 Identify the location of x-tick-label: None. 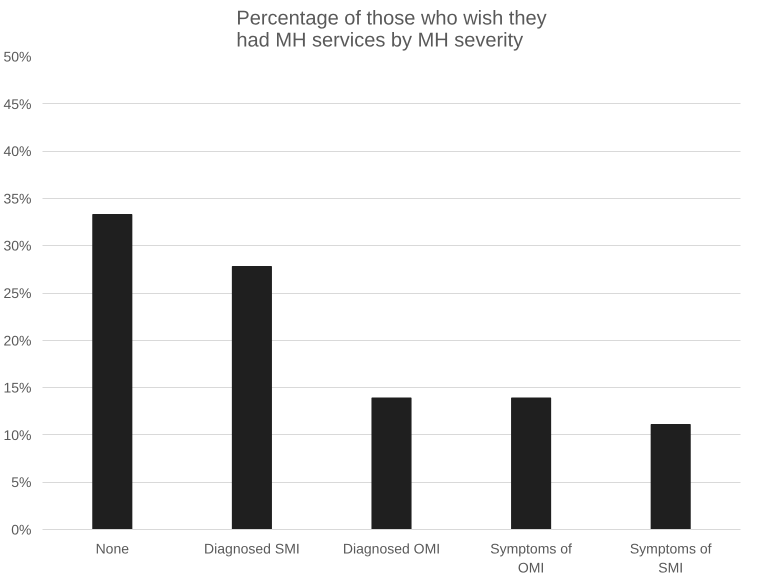
(113, 548).